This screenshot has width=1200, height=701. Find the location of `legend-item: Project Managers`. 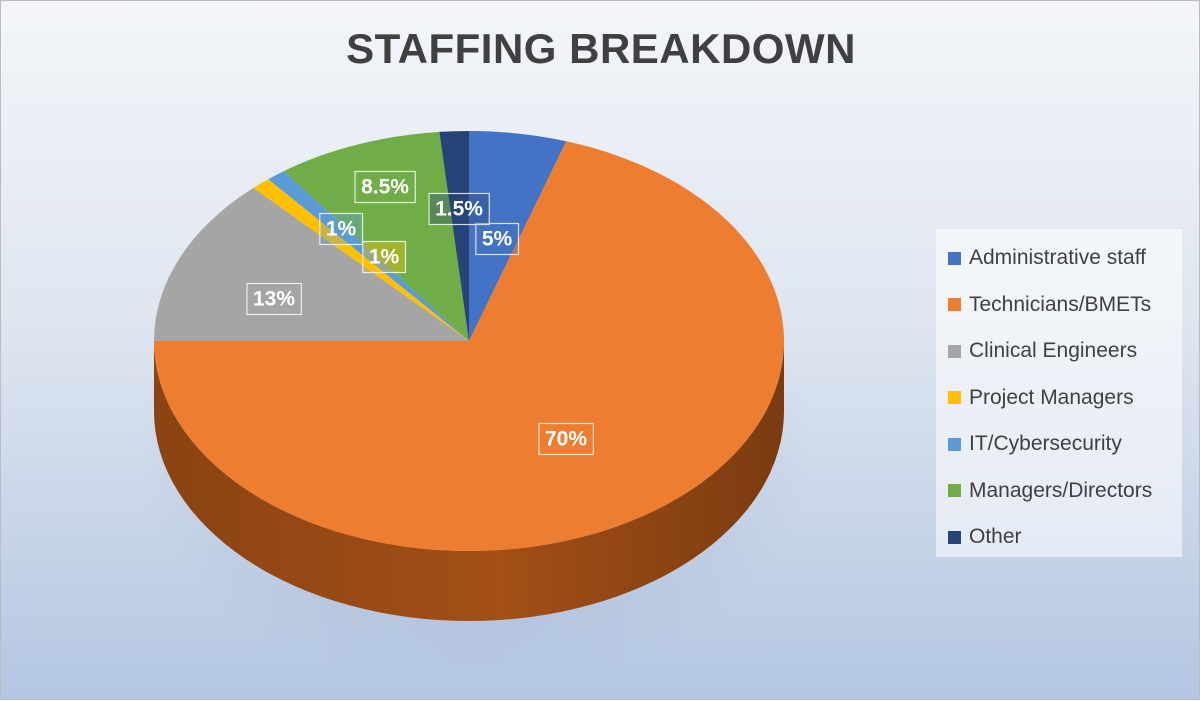

legend-item: Project Managers is located at coordinates (1065, 398).